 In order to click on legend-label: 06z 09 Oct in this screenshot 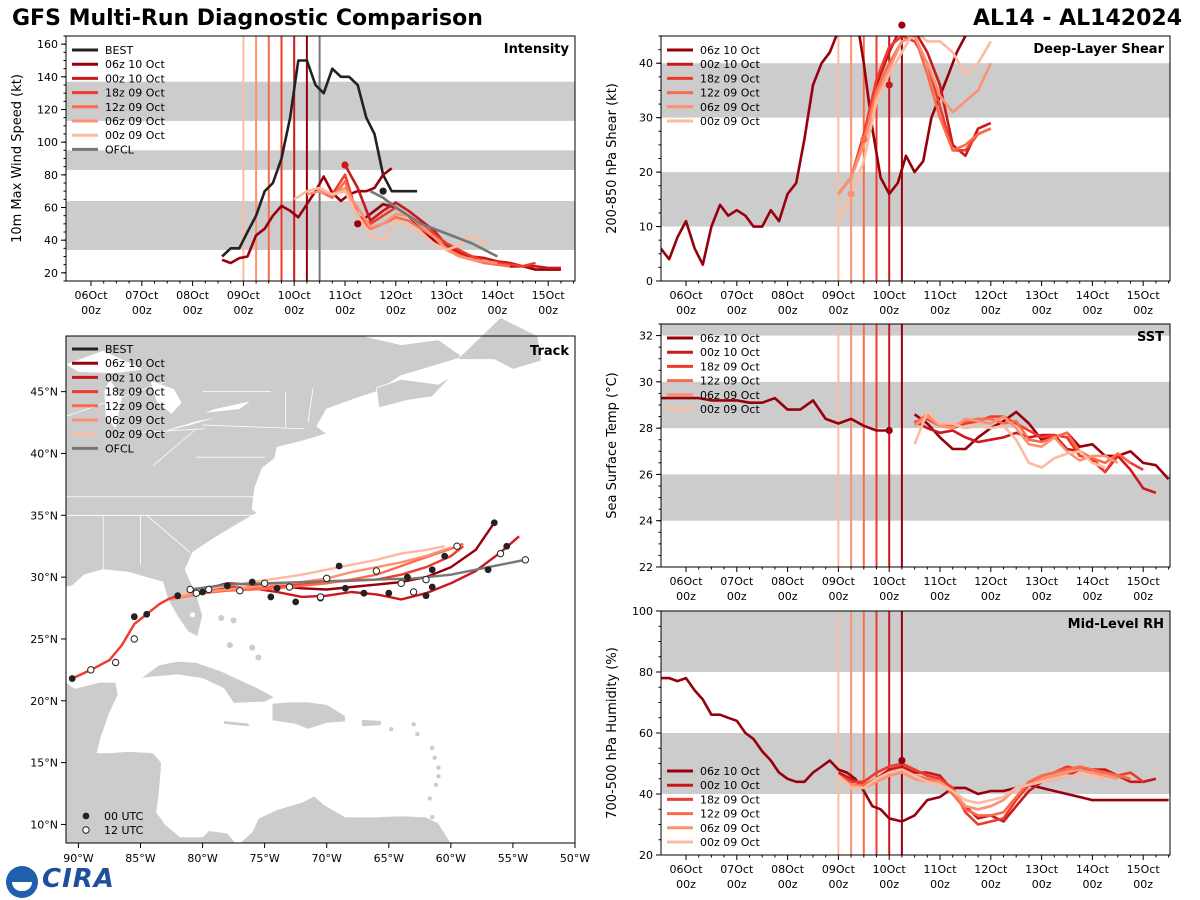, I will do `click(730, 395)`.